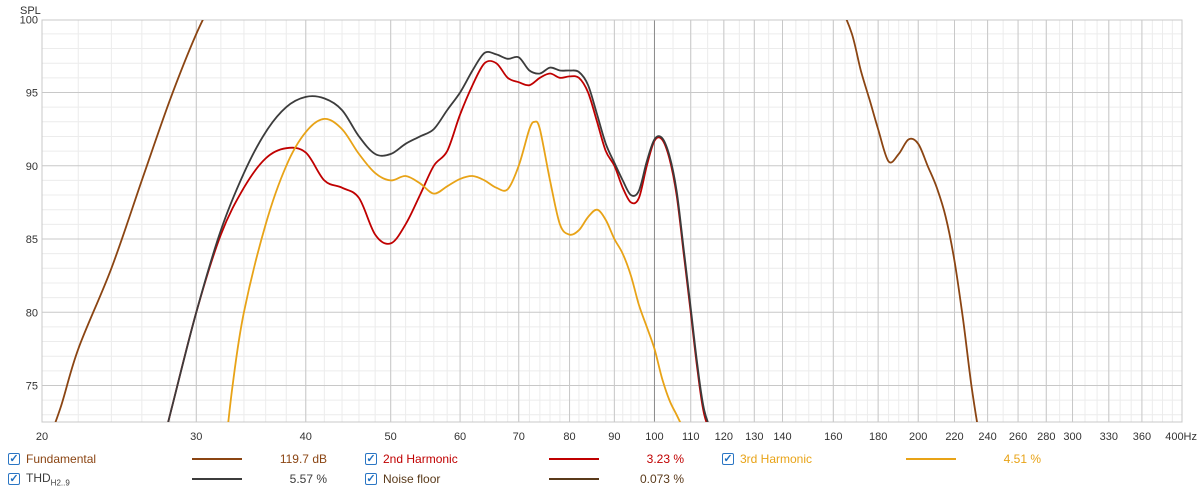 Image resolution: width=1200 pixels, height=495 pixels. I want to click on legend-swatch-fundamental, so click(217, 459).